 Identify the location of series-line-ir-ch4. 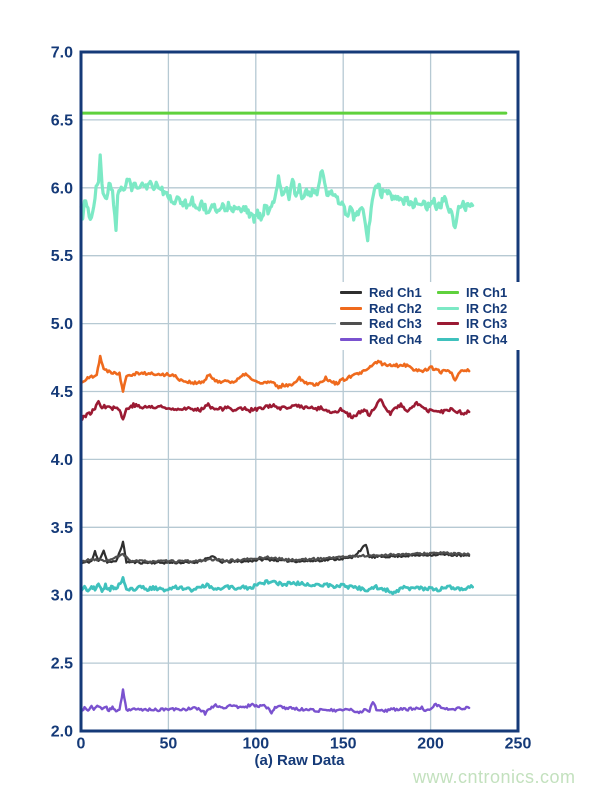
(276, 586).